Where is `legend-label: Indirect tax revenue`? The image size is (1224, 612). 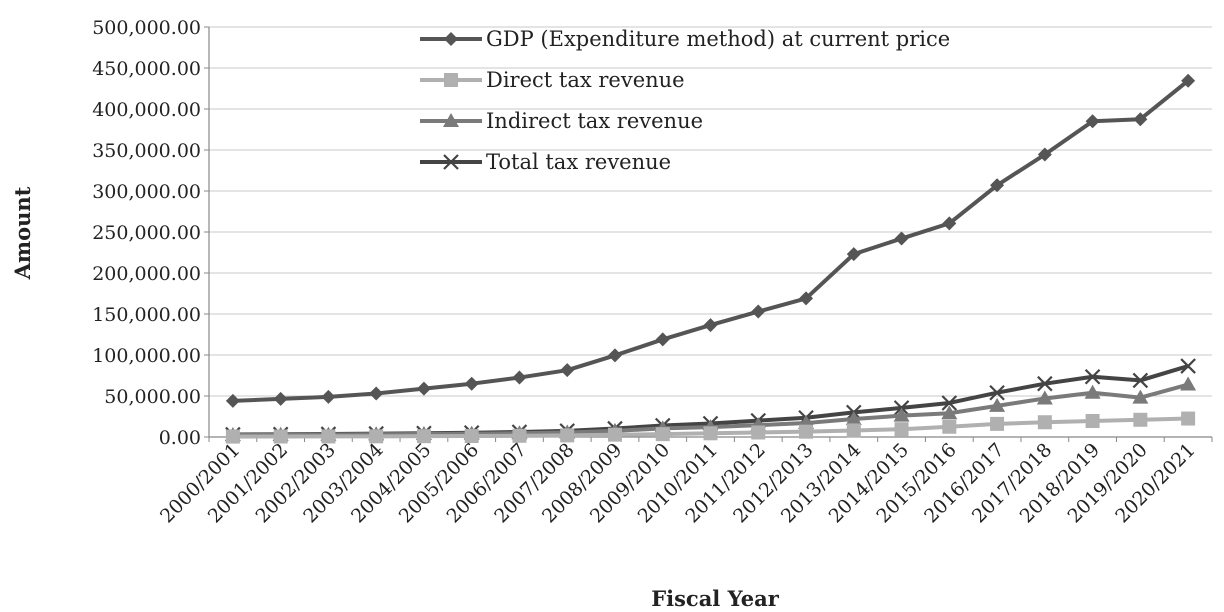 legend-label: Indirect tax revenue is located at coordinates (594, 121).